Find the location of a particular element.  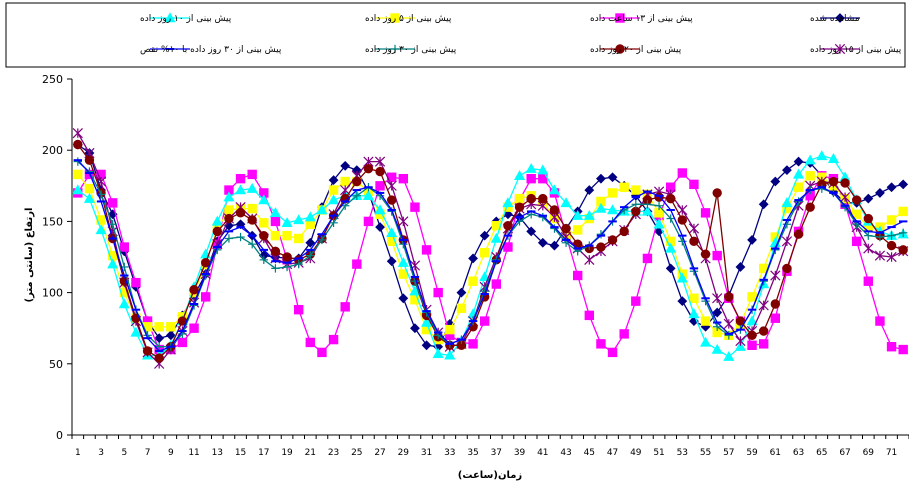

legend-item-2: پیش بینی از ۱۳ ساعت داده is located at coordinates (641, 18).